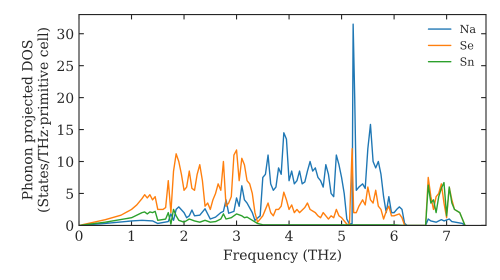 The width and height of the screenshot is (500, 280). What do you see at coordinates (289, 235) in the screenshot?
I see `x-tick-label: 4` at bounding box center [289, 235].